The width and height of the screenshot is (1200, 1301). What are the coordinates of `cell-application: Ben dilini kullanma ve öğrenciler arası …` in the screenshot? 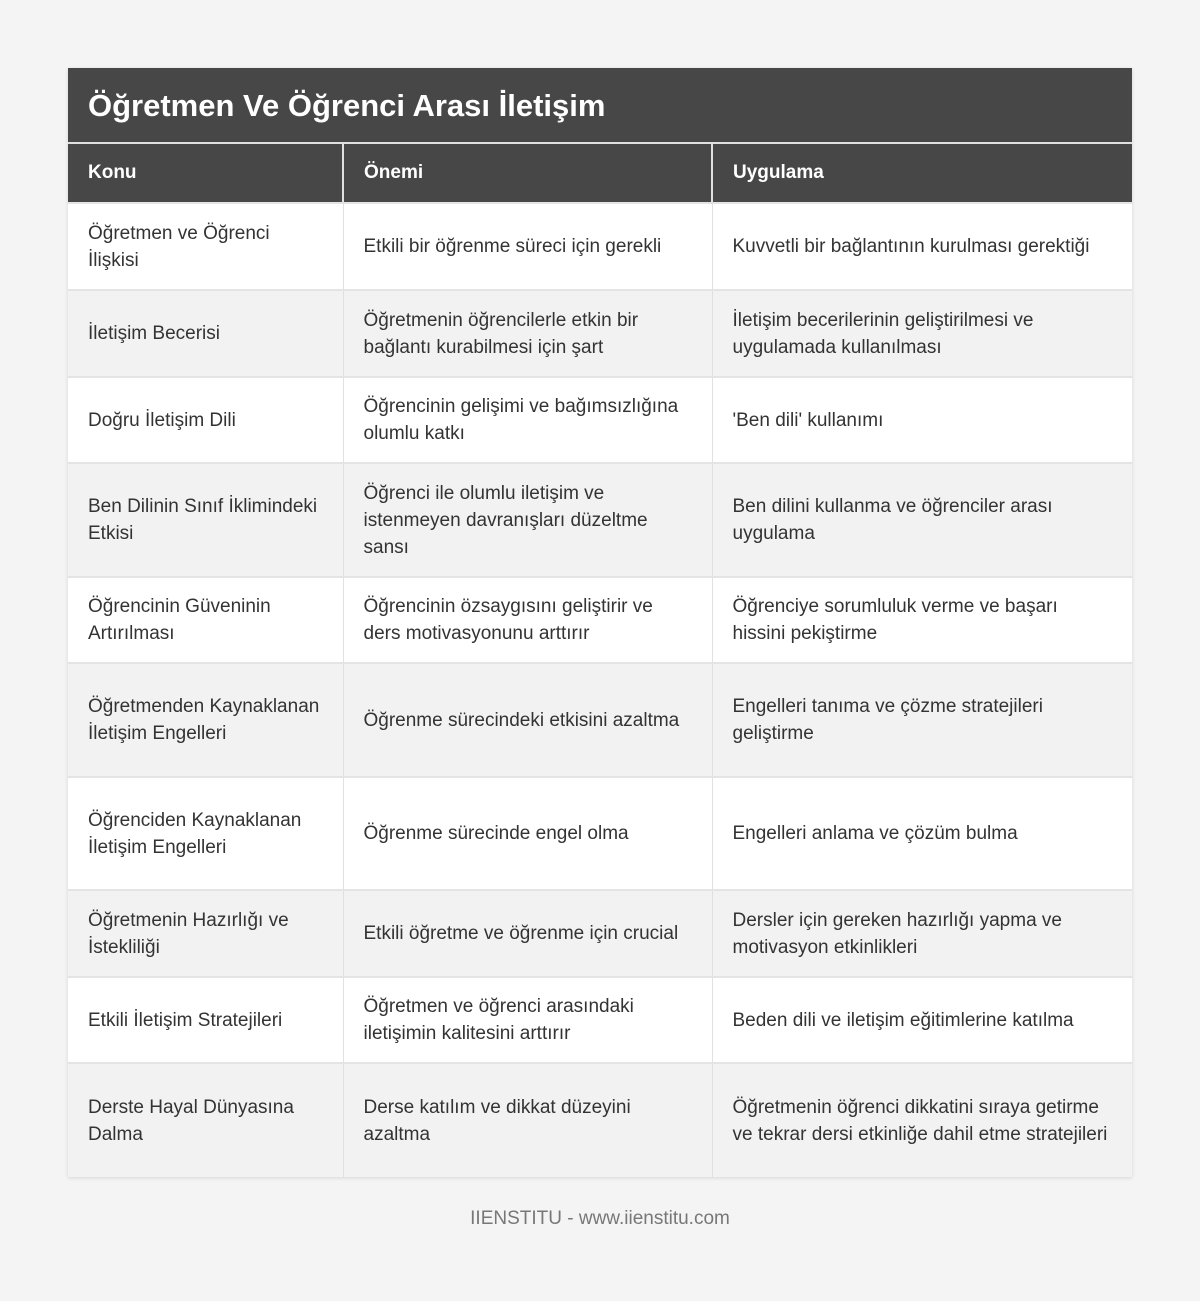 It's located at (922, 519).